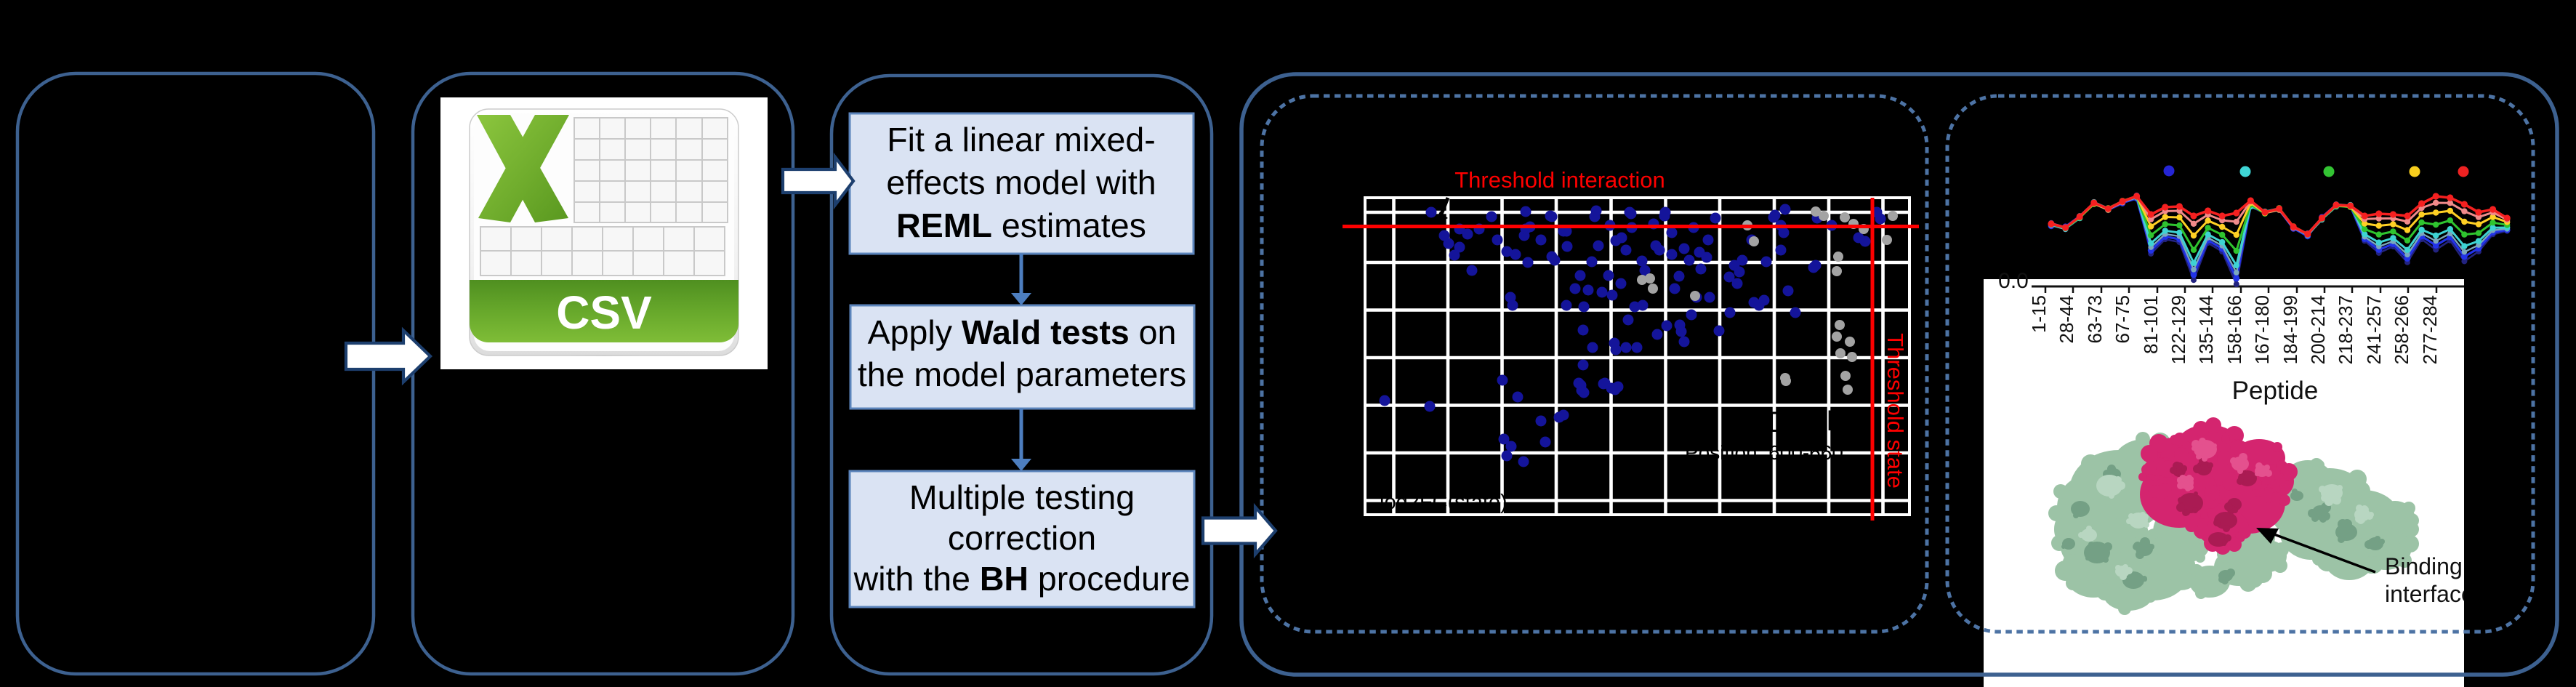 Image resolution: width=2576 pixels, height=687 pixels. Describe the element at coordinates (604, 312) in the screenshot. I see `svg-text: CSV` at that location.